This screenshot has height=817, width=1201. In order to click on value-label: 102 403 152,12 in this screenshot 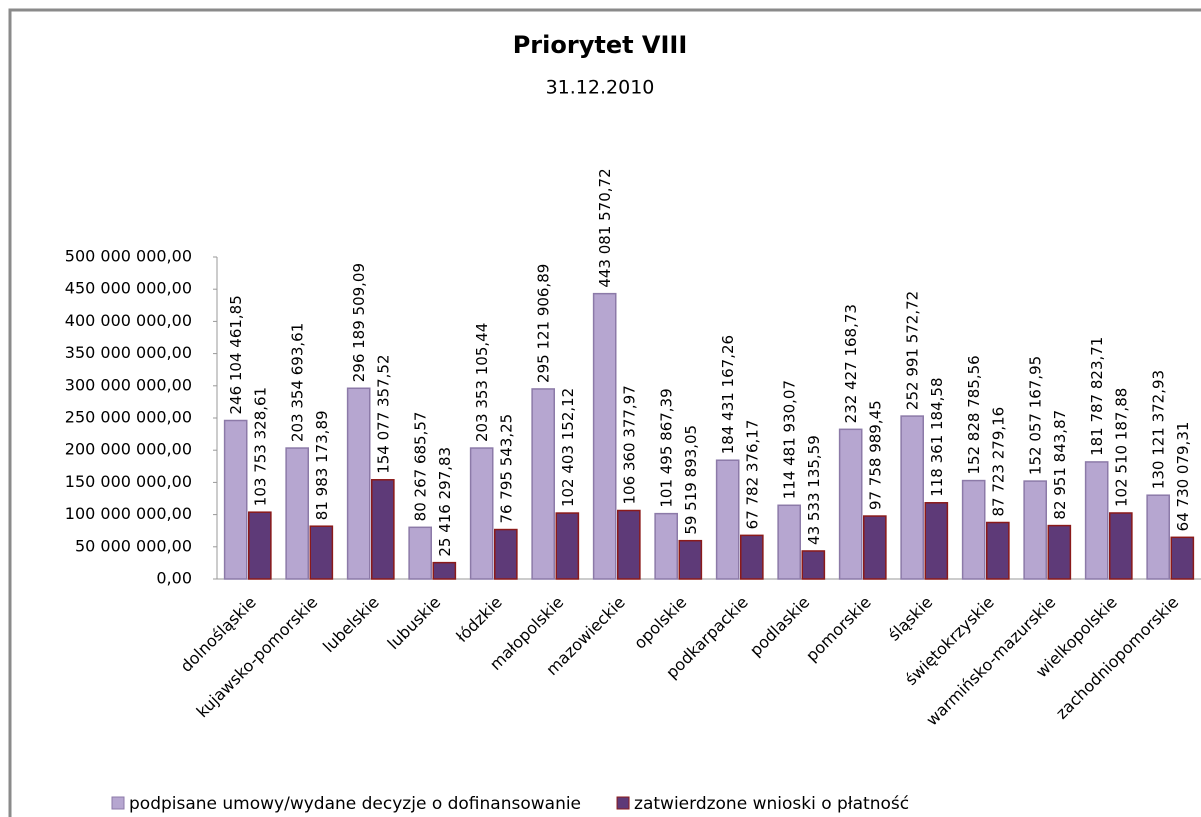, I will do `click(568, 447)`.